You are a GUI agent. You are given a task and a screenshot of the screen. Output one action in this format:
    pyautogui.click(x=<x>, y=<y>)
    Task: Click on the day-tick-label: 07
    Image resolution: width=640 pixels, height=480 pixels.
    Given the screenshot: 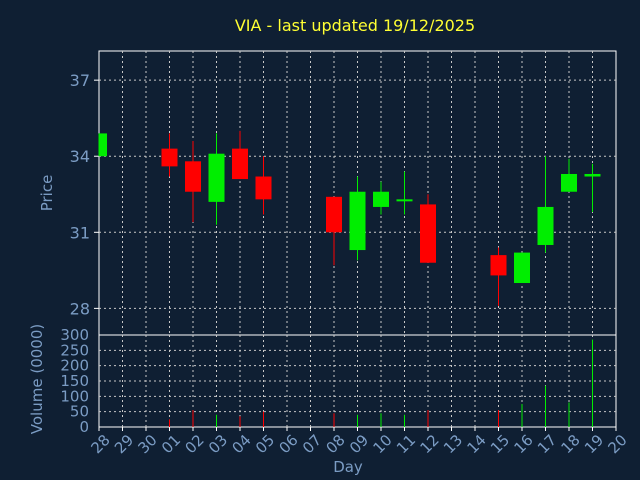 What is the action you would take?
    pyautogui.click(x=312, y=444)
    